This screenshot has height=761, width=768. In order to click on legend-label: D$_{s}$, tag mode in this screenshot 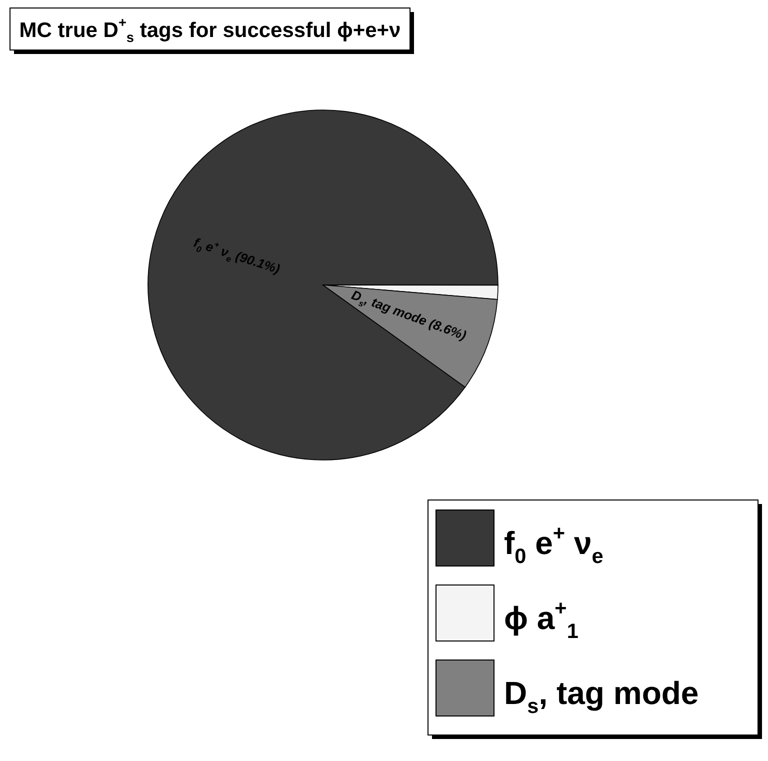, I will do `click(601, 696)`.